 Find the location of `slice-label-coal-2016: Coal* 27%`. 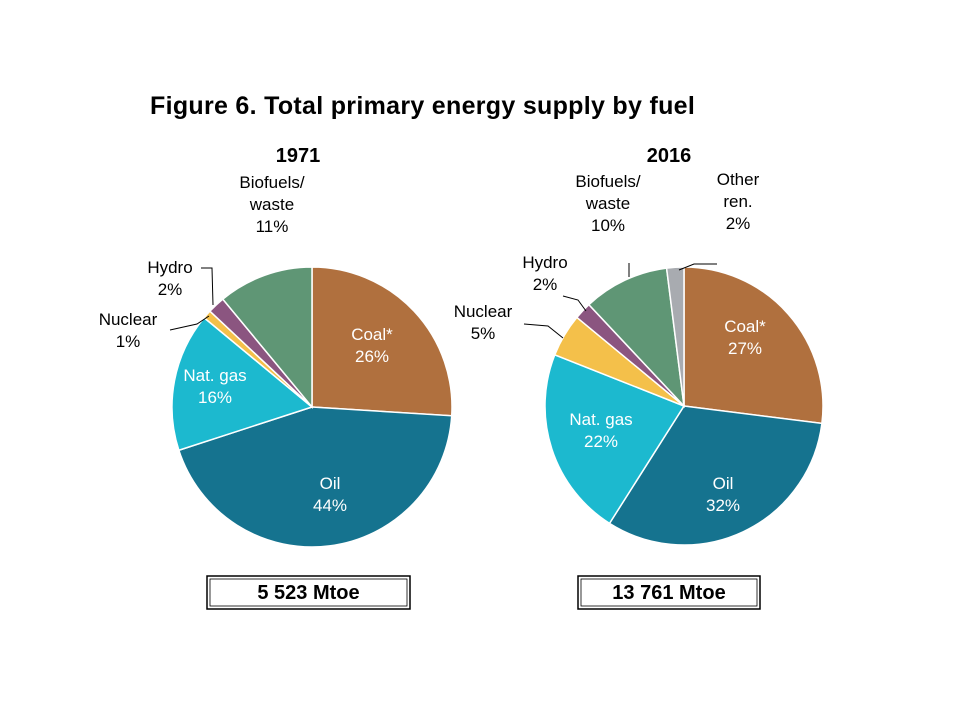

slice-label-coal-2016: Coal* 27% is located at coordinates (745, 337).